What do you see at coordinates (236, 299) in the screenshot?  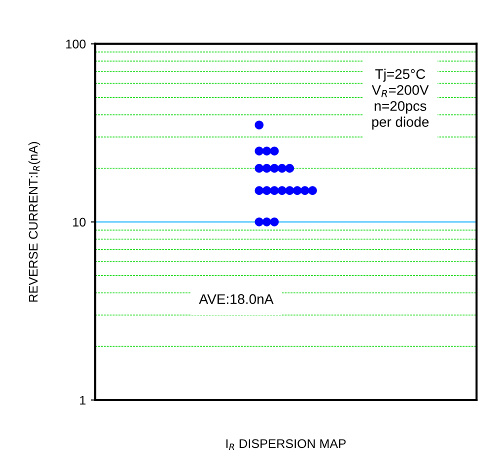 I see `annotation: AVE:18.0nA` at bounding box center [236, 299].